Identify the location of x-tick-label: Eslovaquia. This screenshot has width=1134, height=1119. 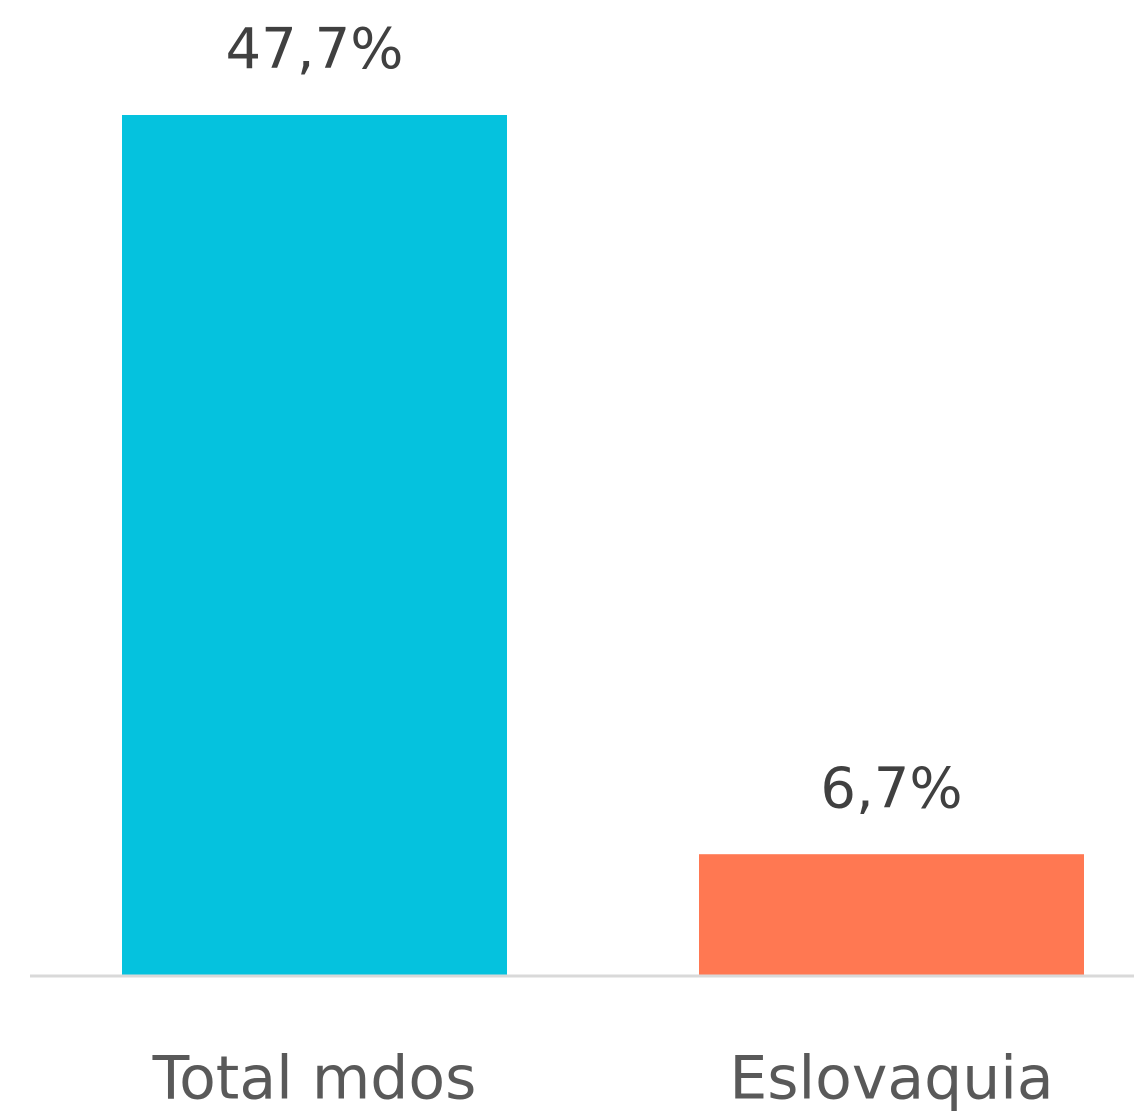
(891, 1079).